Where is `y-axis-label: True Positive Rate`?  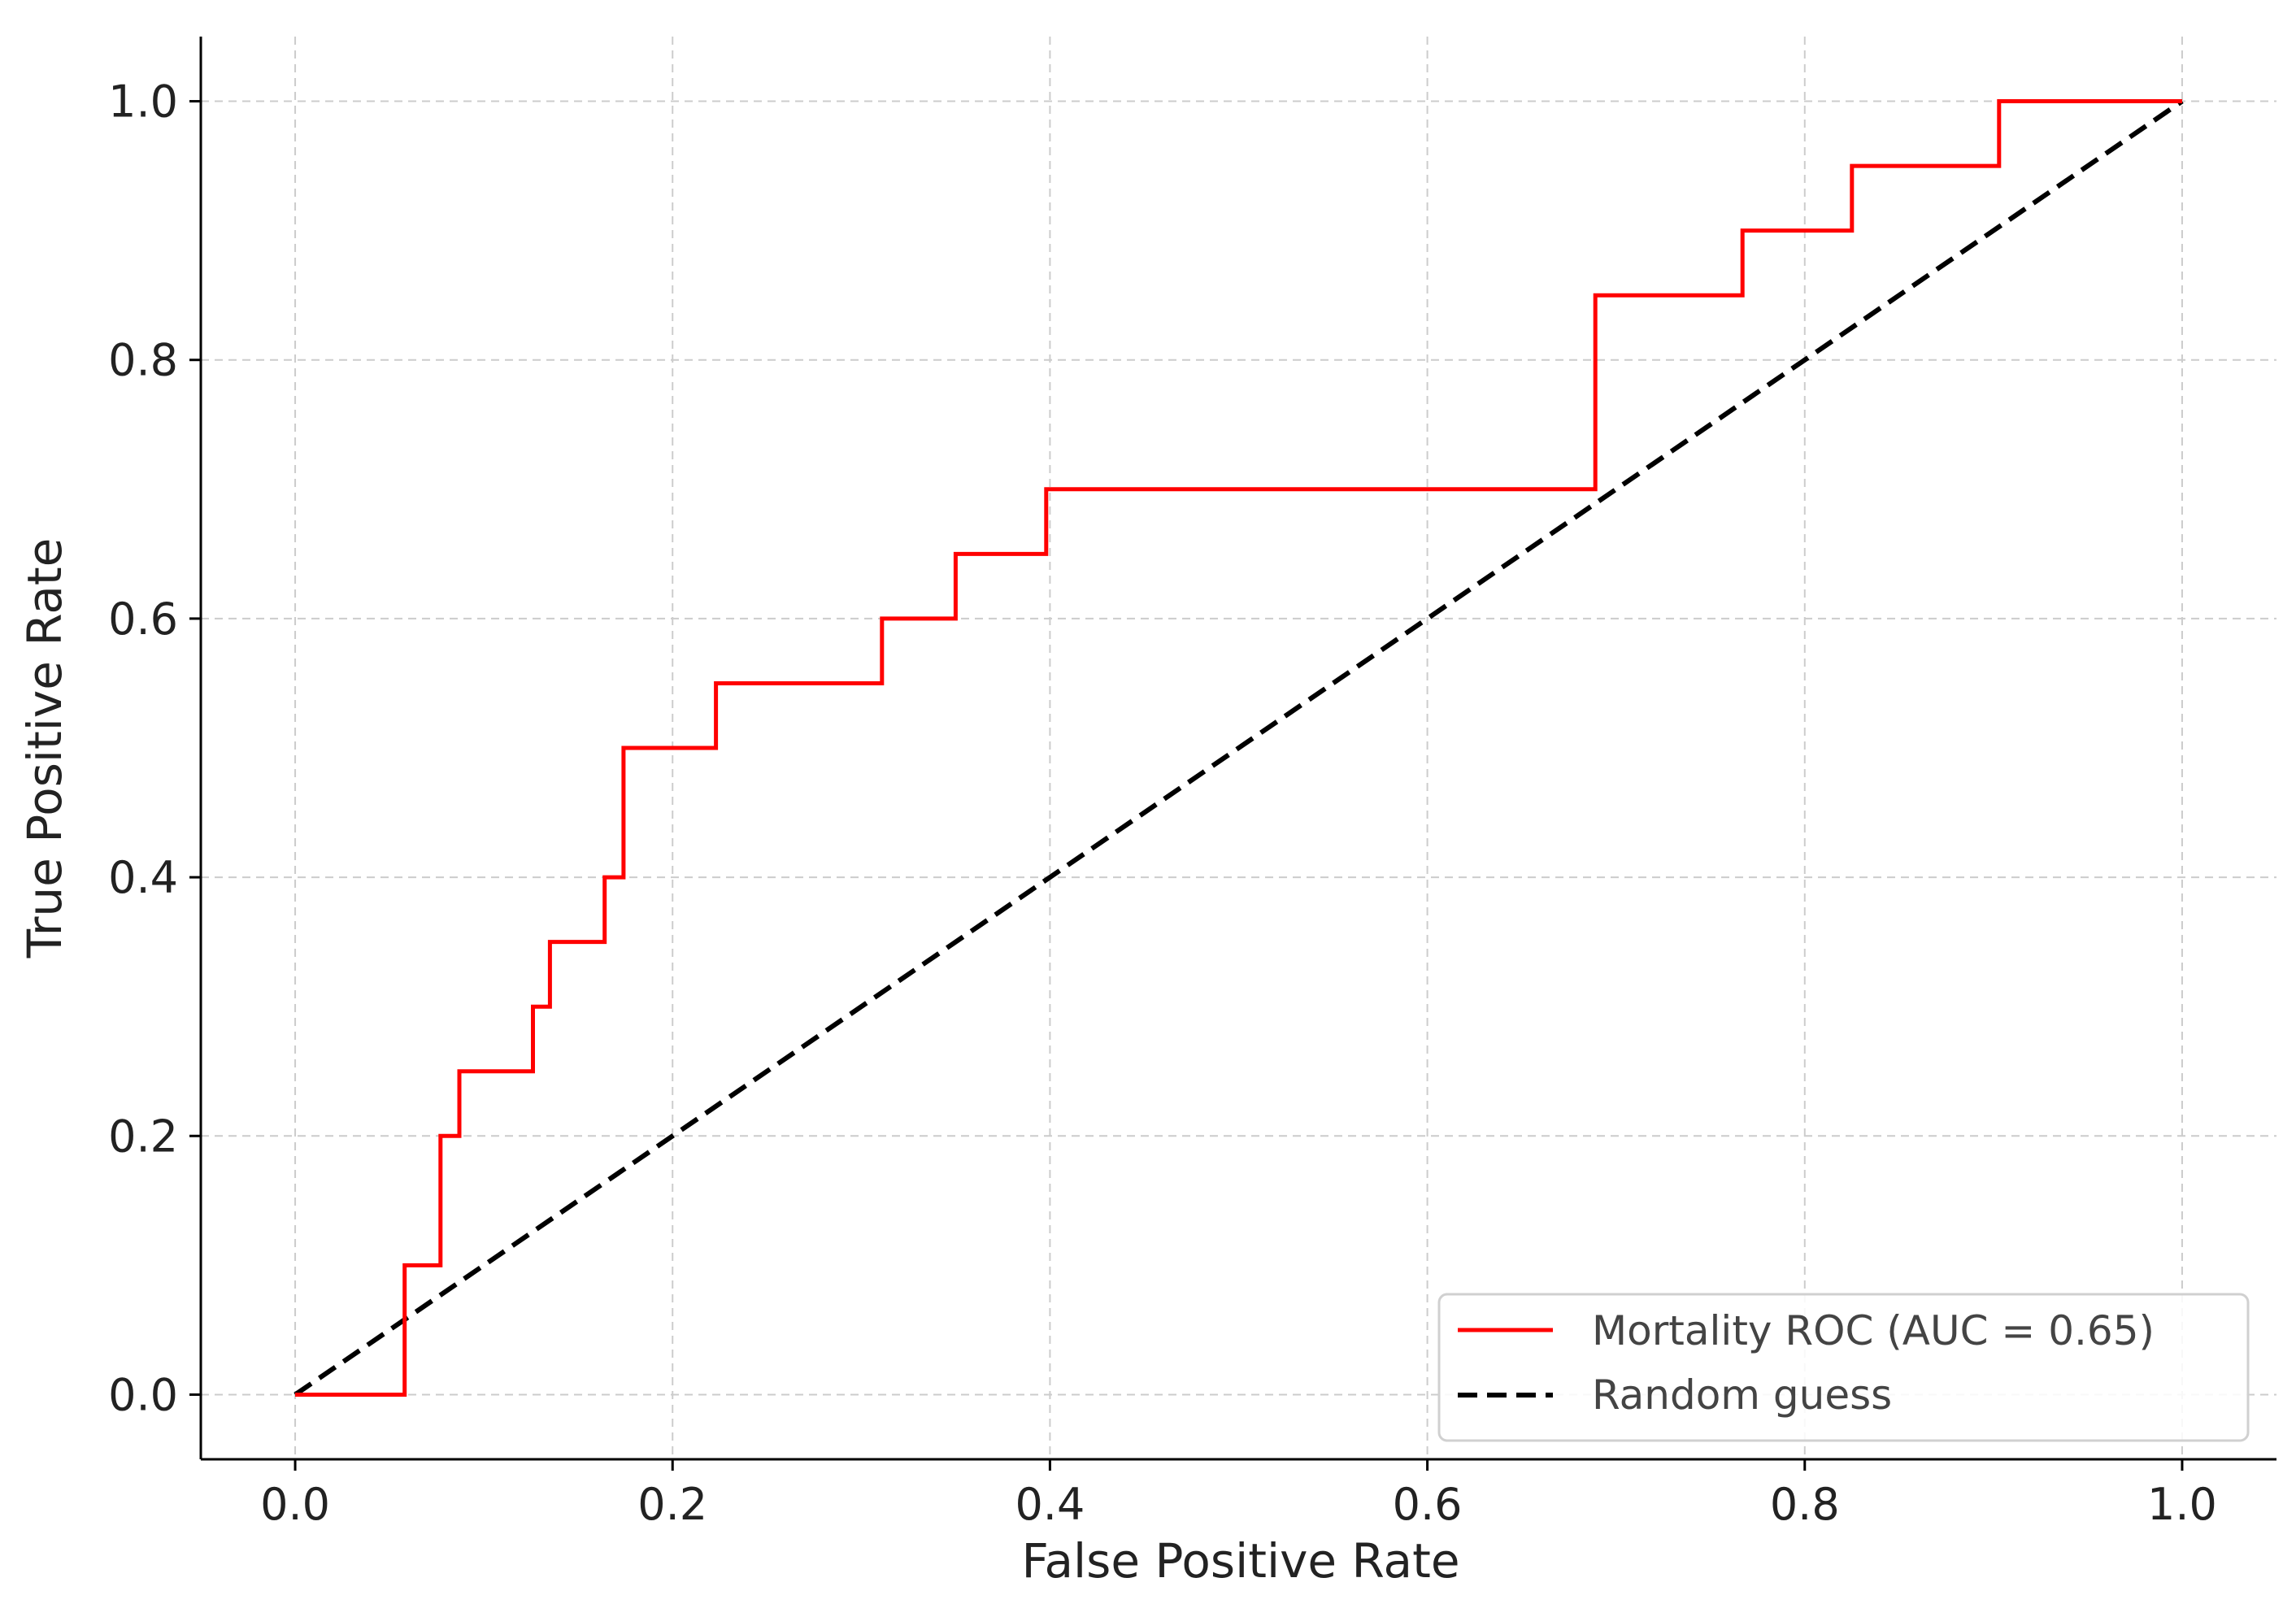
y-axis-label: True Positive Rate is located at coordinates (44, 748).